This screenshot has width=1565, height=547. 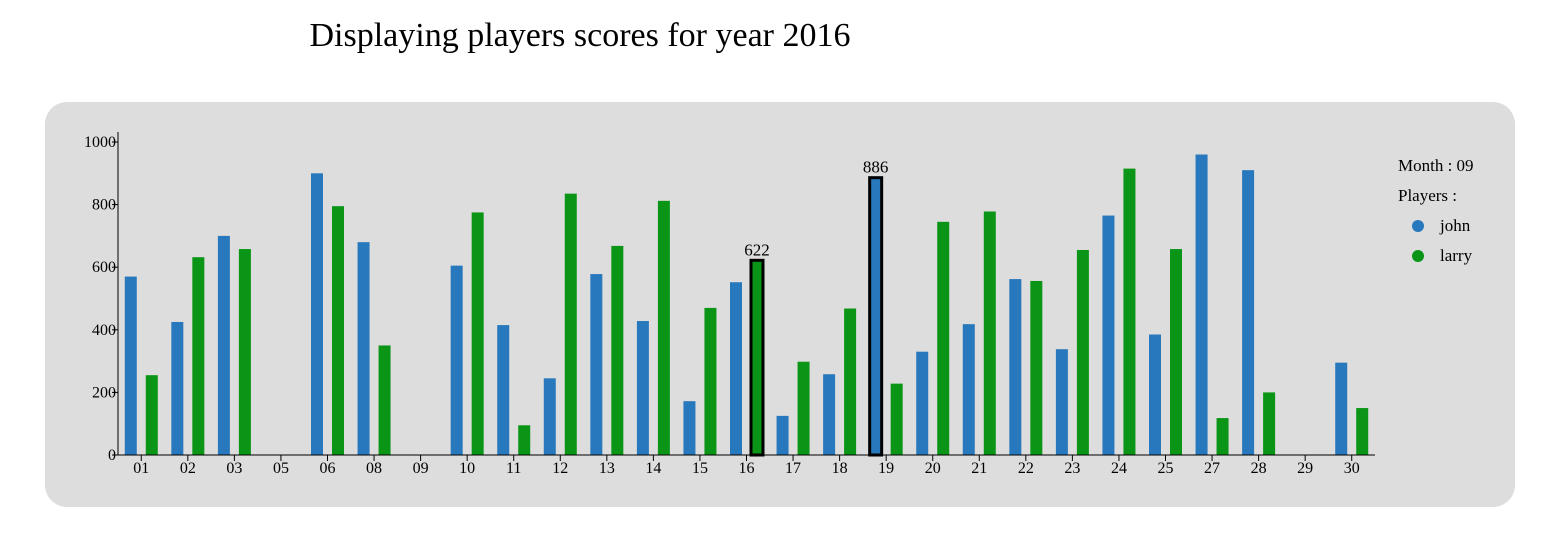 What do you see at coordinates (467, 468) in the screenshot?
I see `x-tick-label: 10` at bounding box center [467, 468].